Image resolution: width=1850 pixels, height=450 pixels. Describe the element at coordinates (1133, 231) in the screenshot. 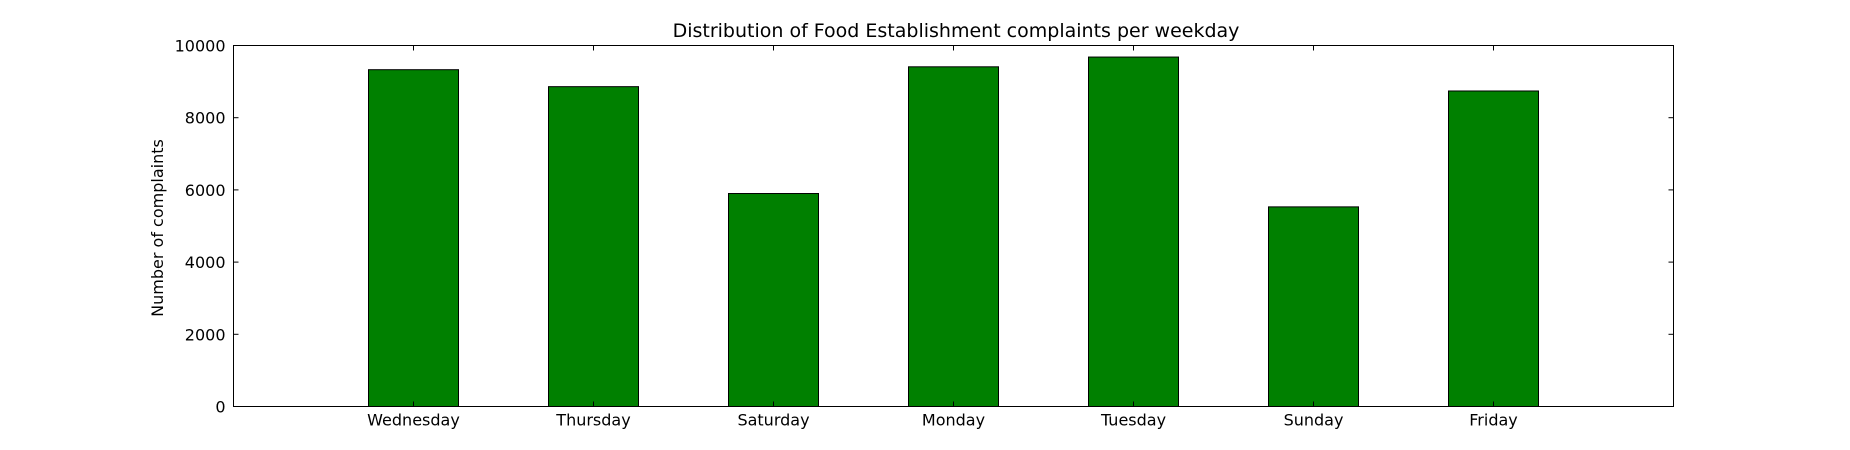

I see `bar-tuesday` at that location.